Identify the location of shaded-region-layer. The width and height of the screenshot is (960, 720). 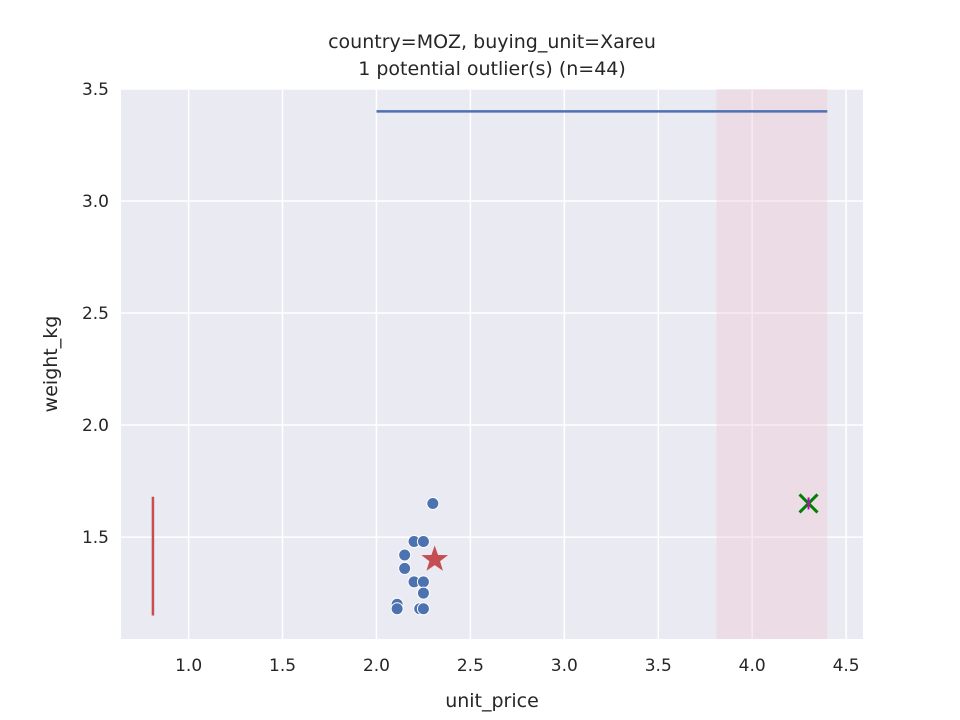
(772, 364).